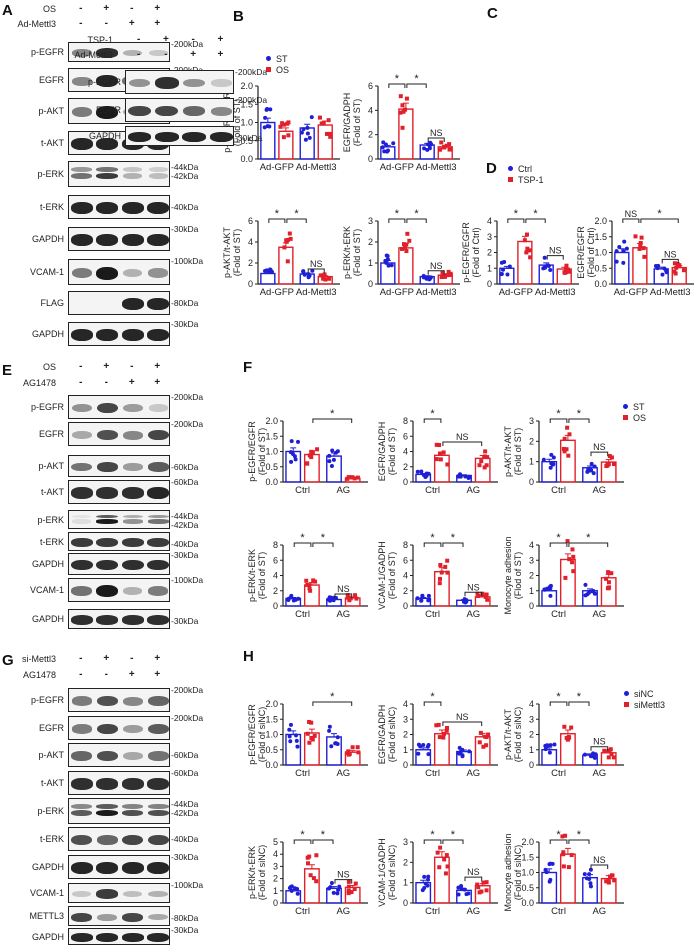 This screenshot has height=948, width=695. What do you see at coordinates (387, 872) in the screenshot?
I see `svg-text: VCAM-1/GADPH(Fold of siNC)` at bounding box center [387, 872].